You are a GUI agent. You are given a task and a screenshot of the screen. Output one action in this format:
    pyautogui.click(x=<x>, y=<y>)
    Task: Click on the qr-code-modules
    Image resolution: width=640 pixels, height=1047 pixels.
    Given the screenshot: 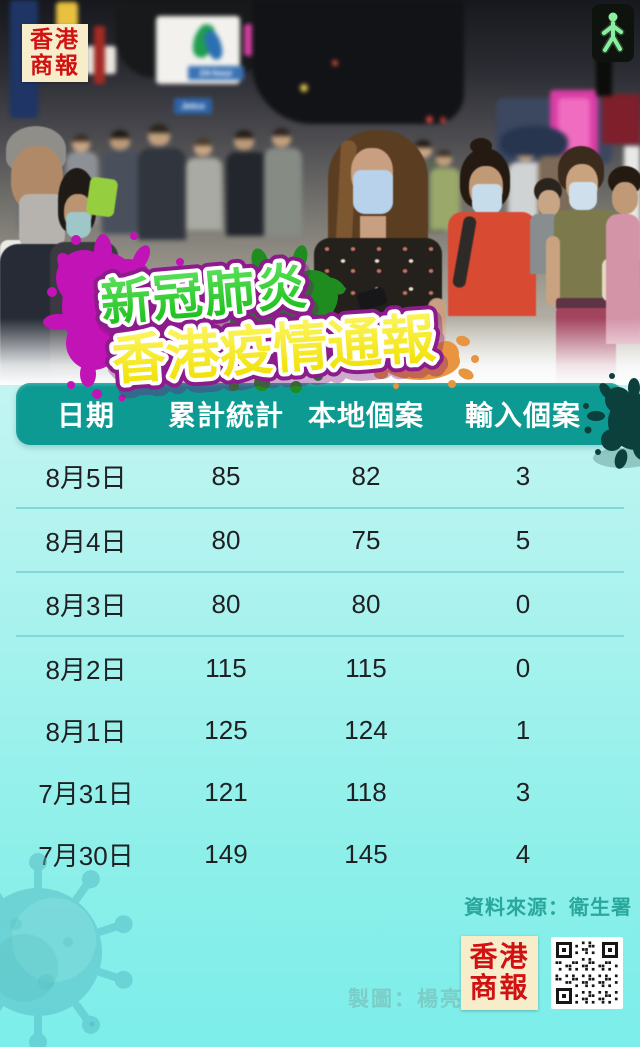 What is the action you would take?
    pyautogui.click(x=586, y=972)
    